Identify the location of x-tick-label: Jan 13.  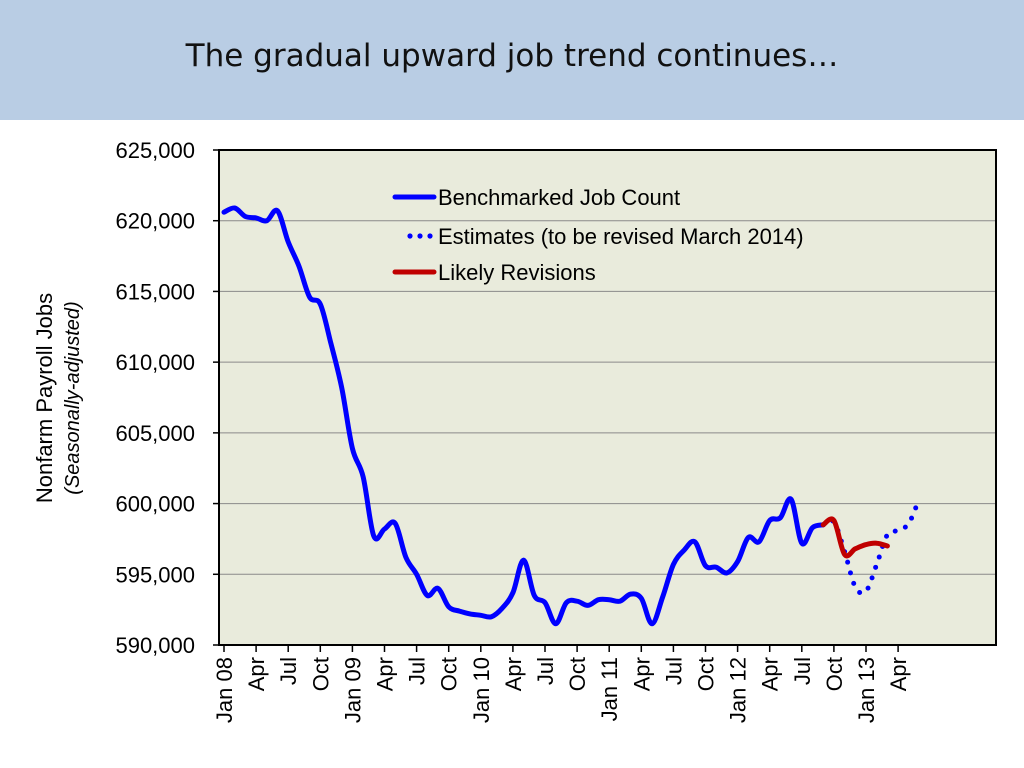
(866, 690).